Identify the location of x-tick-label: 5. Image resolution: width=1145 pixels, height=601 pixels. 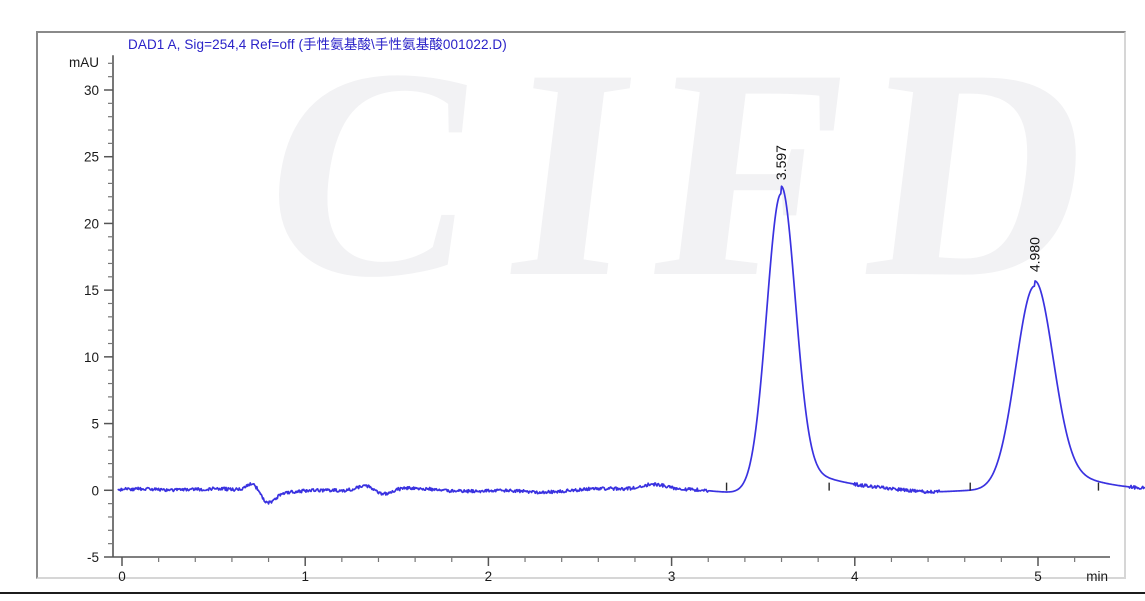
(1038, 576).